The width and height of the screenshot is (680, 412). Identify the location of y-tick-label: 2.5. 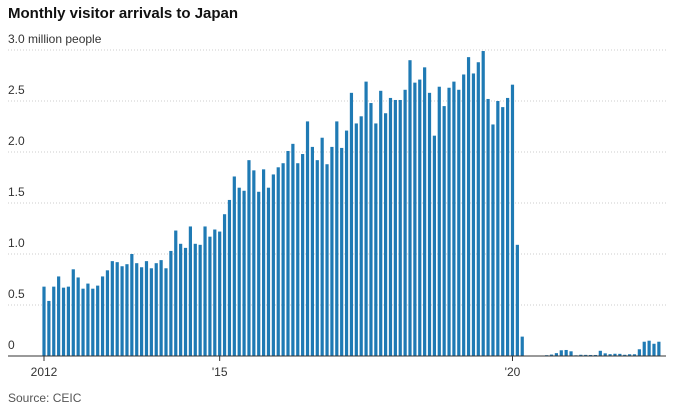
(16, 90).